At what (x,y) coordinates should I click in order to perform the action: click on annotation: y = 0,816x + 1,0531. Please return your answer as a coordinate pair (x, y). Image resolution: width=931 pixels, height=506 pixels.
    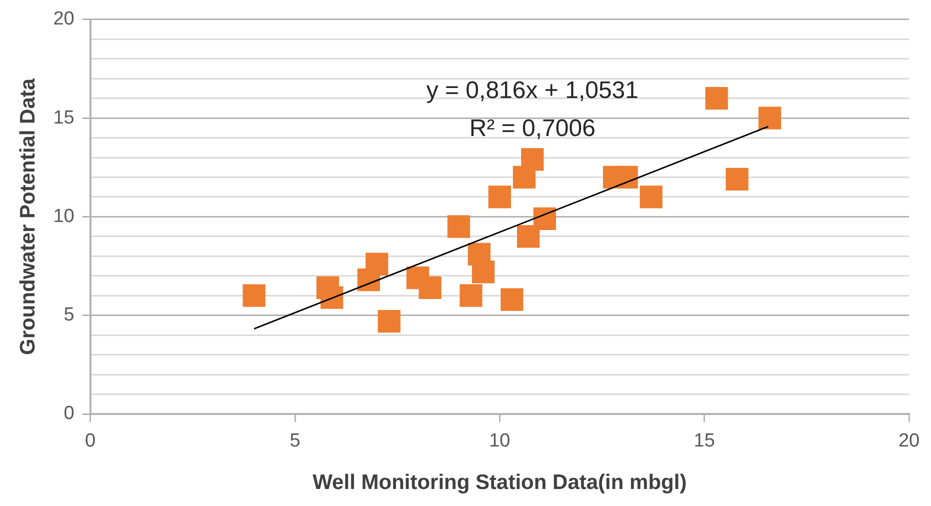
    Looking at the image, I should click on (532, 90).